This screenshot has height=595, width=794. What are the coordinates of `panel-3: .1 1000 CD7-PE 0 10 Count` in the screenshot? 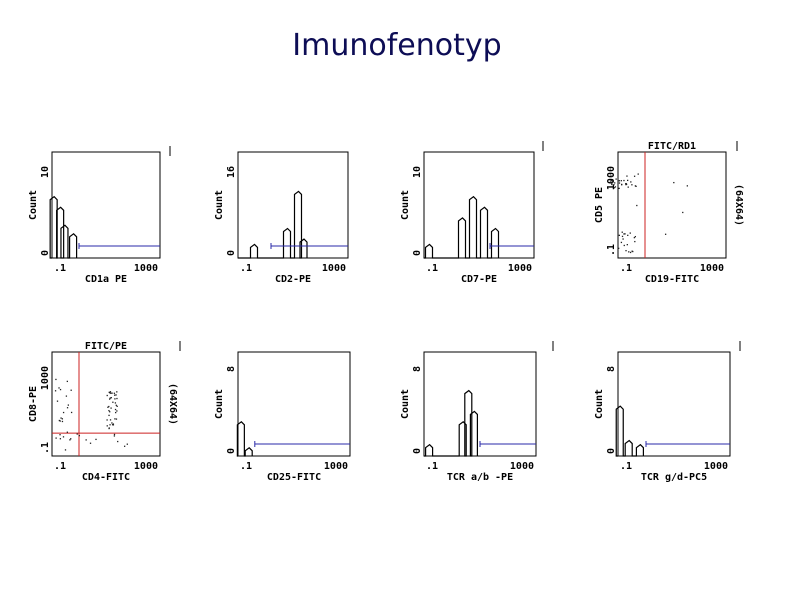 It's located at (472, 213).